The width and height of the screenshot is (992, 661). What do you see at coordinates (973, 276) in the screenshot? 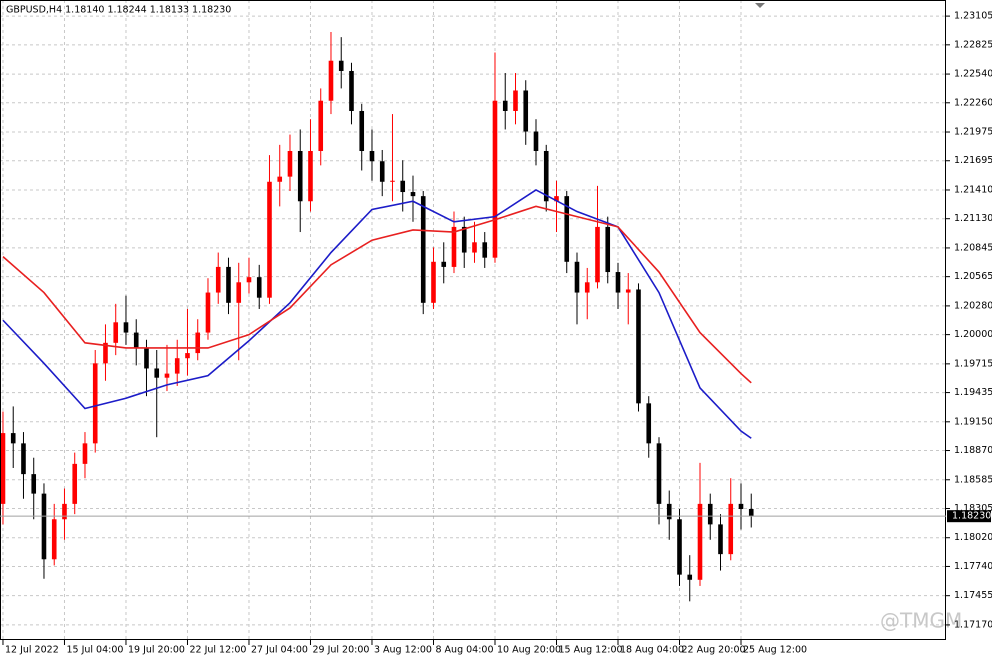
I see `y-tick-label: 1.20565` at bounding box center [973, 276].